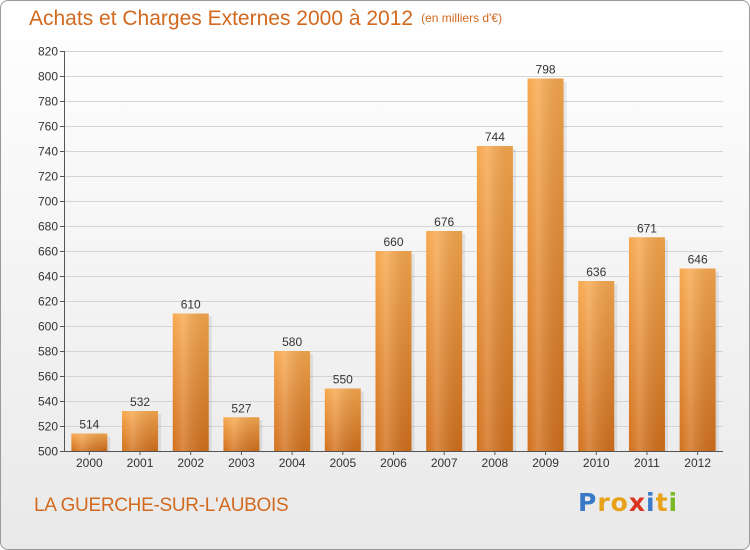  What do you see at coordinates (48, 52) in the screenshot?
I see `y-tick-label: 820` at bounding box center [48, 52].